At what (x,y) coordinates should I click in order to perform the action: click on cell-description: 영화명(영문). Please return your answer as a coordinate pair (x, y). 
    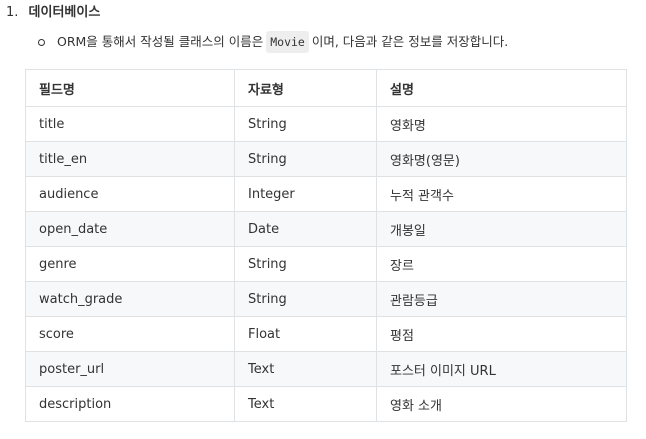
    Looking at the image, I should click on (501, 159).